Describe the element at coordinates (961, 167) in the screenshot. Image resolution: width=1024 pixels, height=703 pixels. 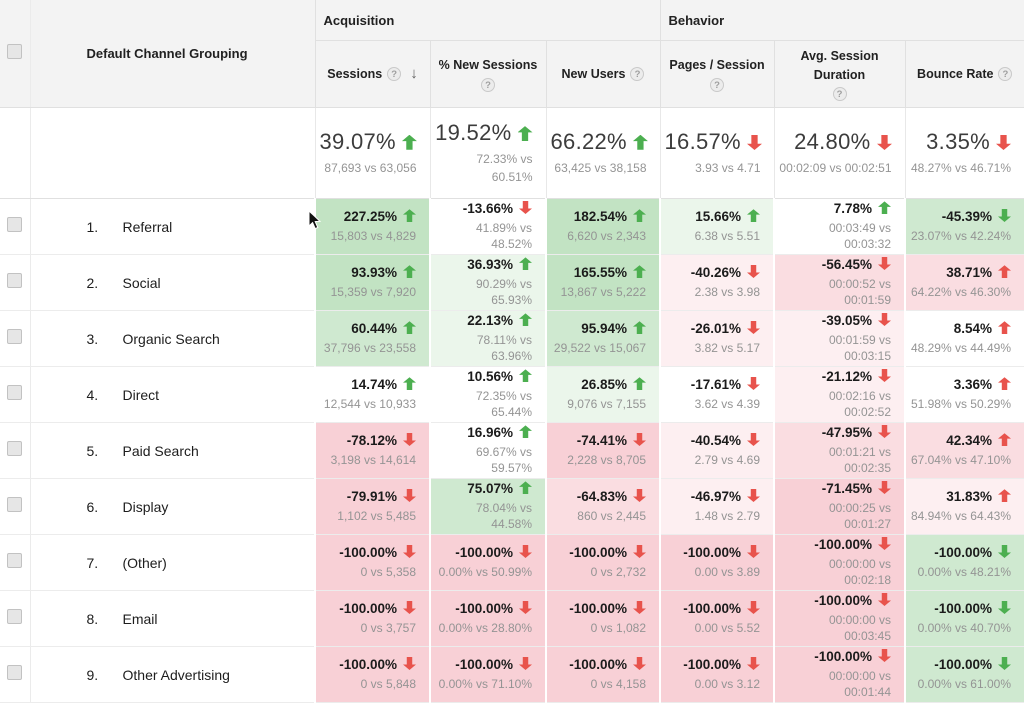
I see `comparison-values: 48.27% vs 46.71%` at that location.